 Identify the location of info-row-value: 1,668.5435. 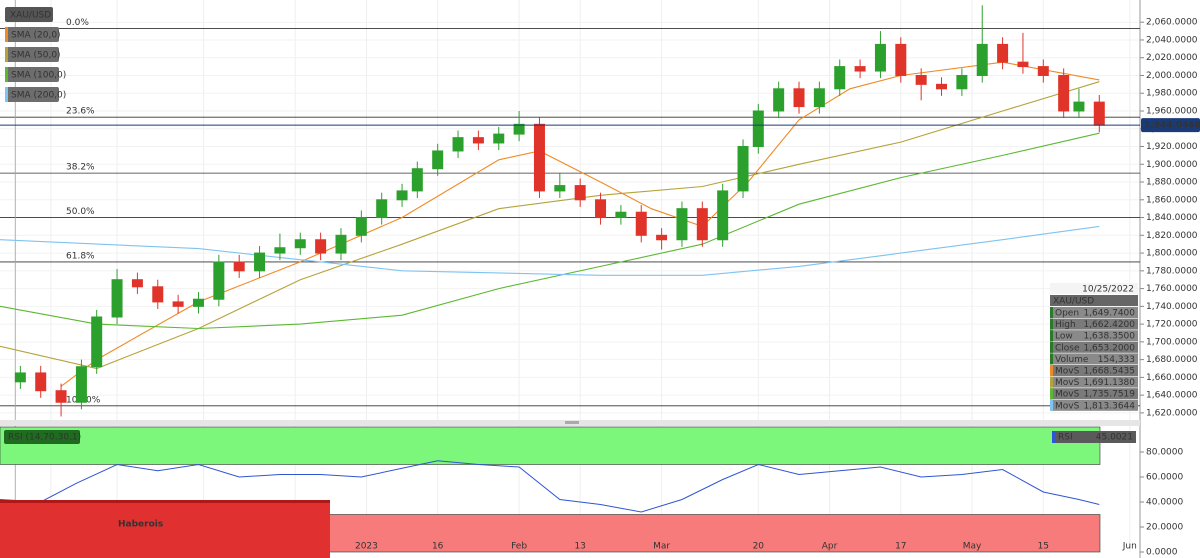
(1109, 372).